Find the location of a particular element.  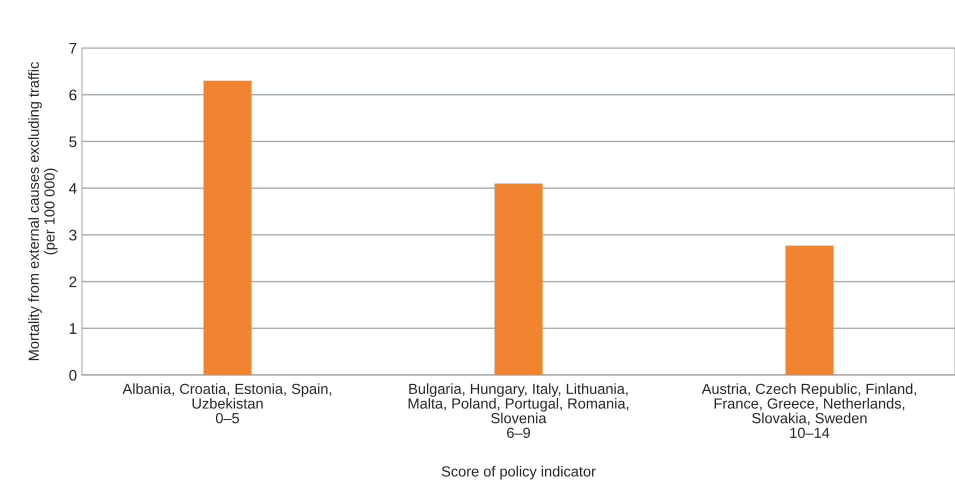

y-tick-label: 0 is located at coordinates (73, 375).